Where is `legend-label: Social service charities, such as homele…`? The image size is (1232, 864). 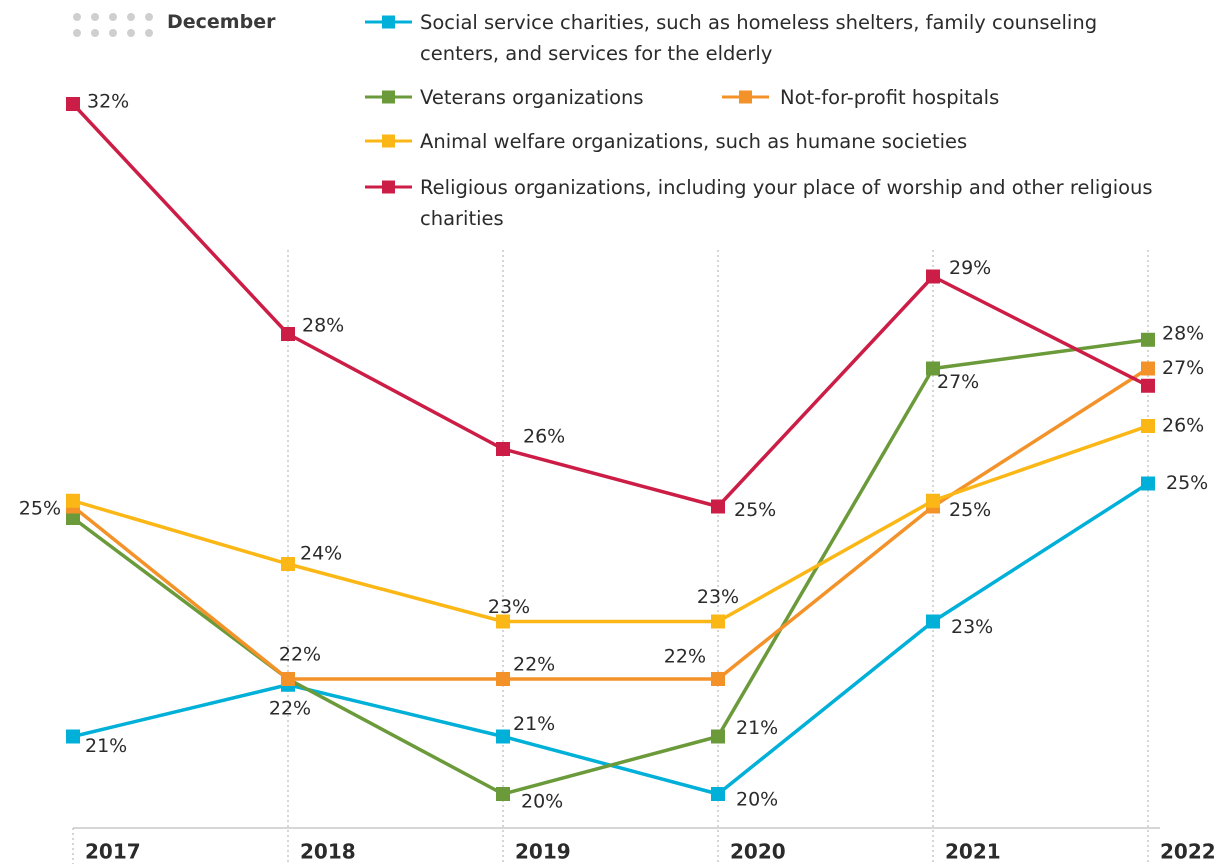 legend-label: Social service charities, such as homele… is located at coordinates (759, 38).